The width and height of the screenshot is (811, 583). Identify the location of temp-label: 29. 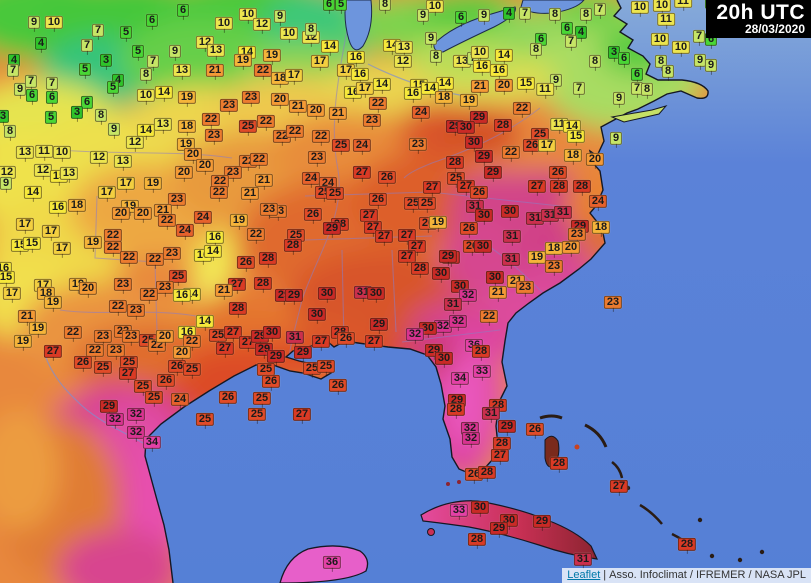
(379, 325).